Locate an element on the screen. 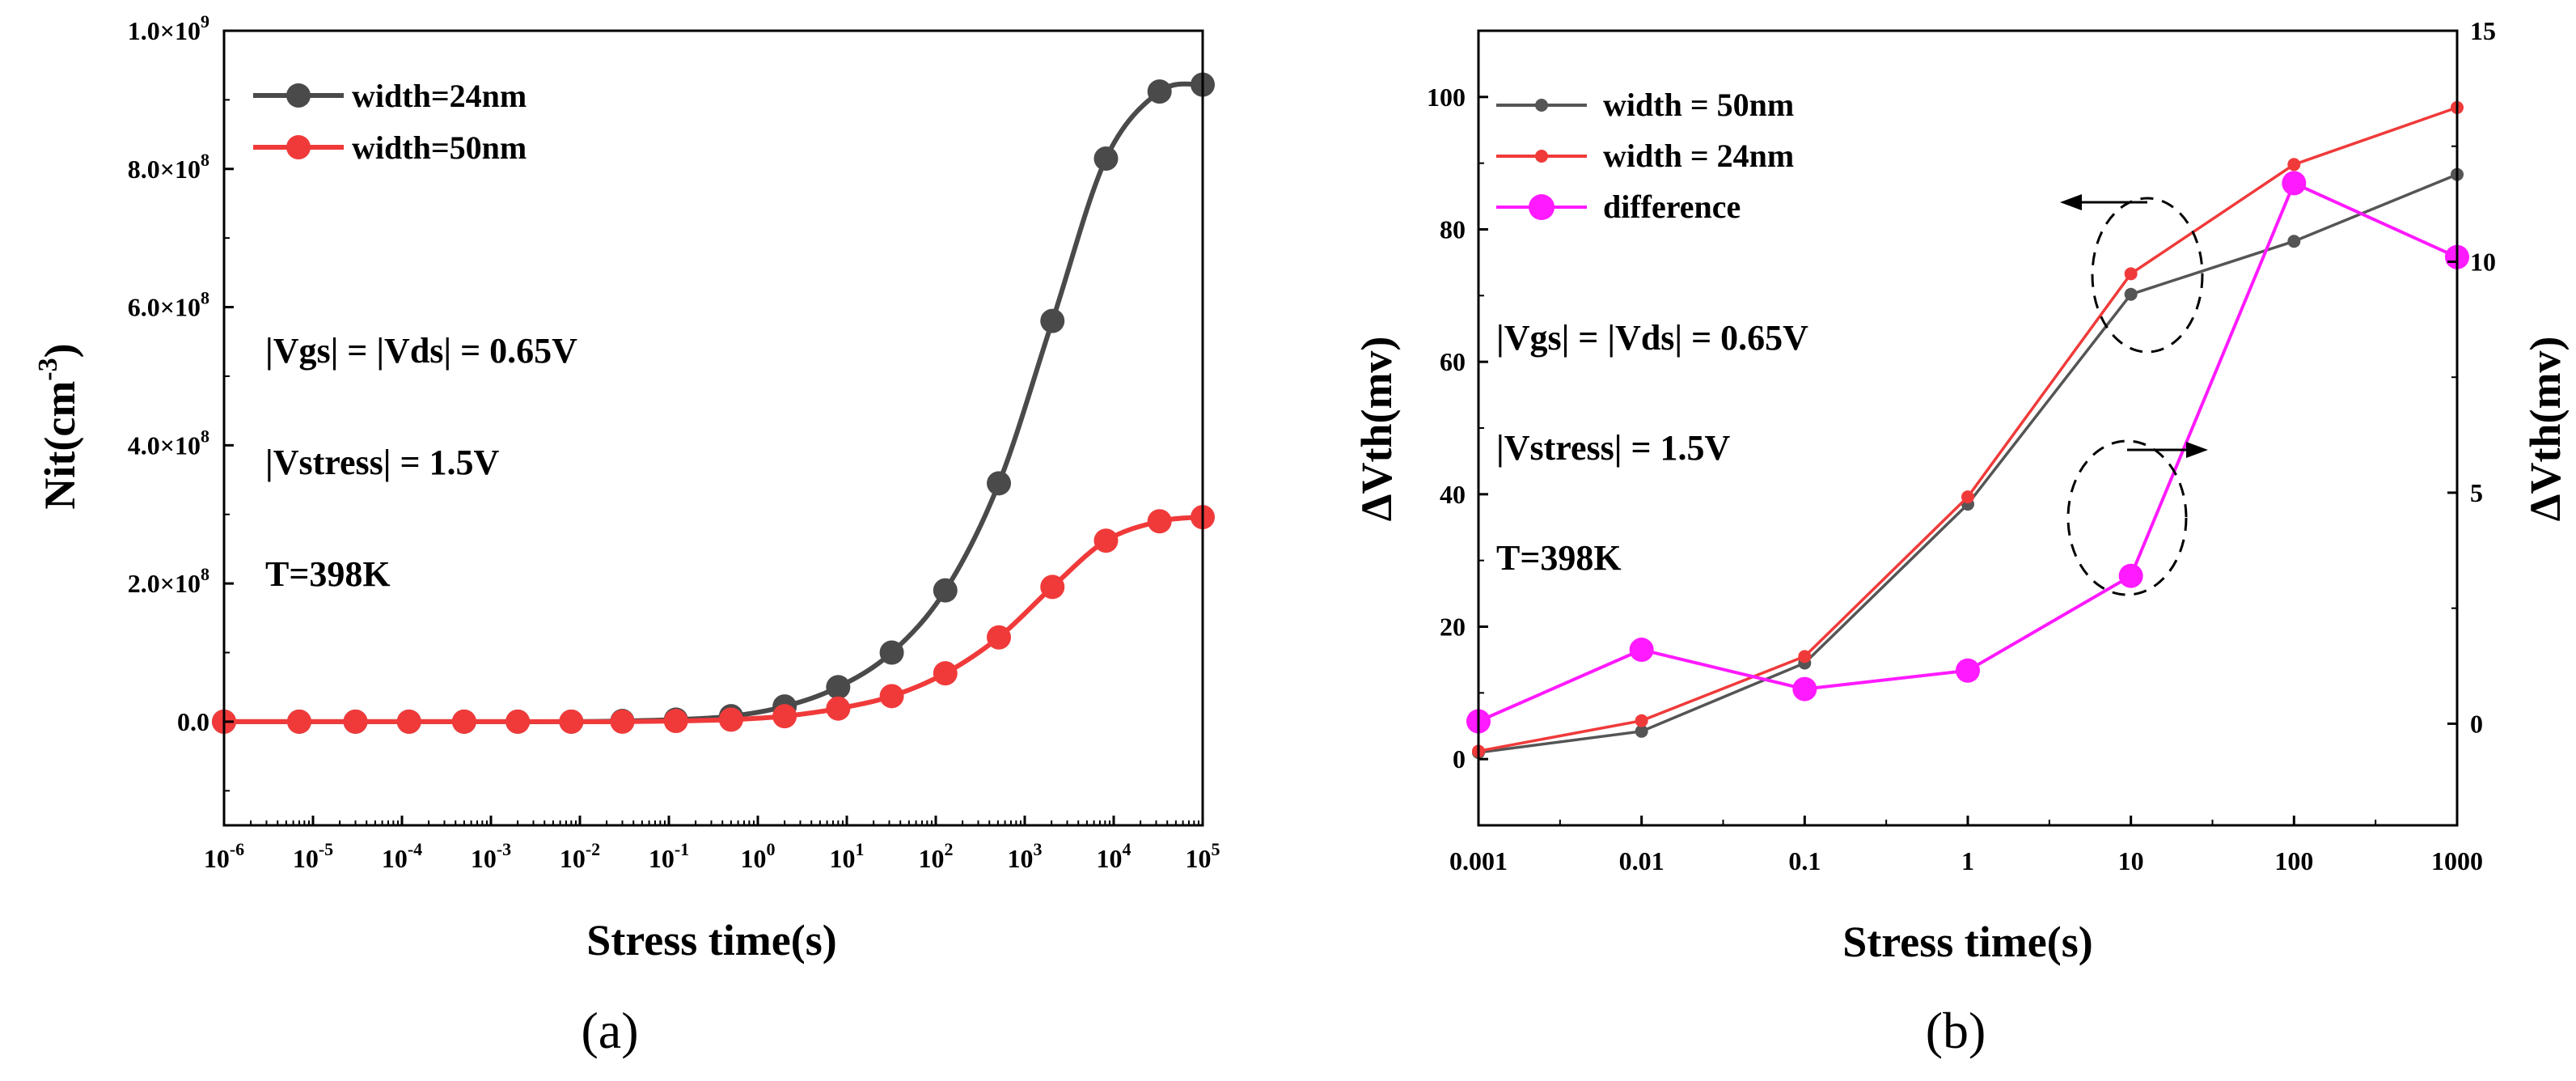 The width and height of the screenshot is (2576, 1081). y-right-tick-label: 10 is located at coordinates (2483, 261).